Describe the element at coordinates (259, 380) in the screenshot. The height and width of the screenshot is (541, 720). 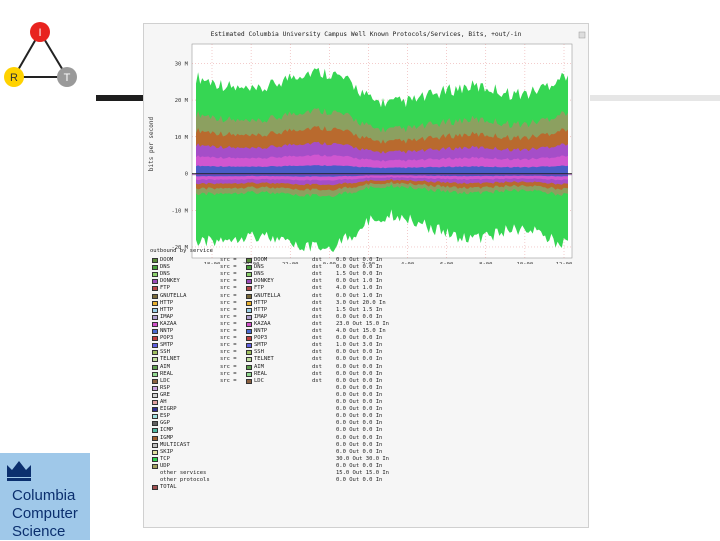
I see `legend-name-dst: LDC` at that location.